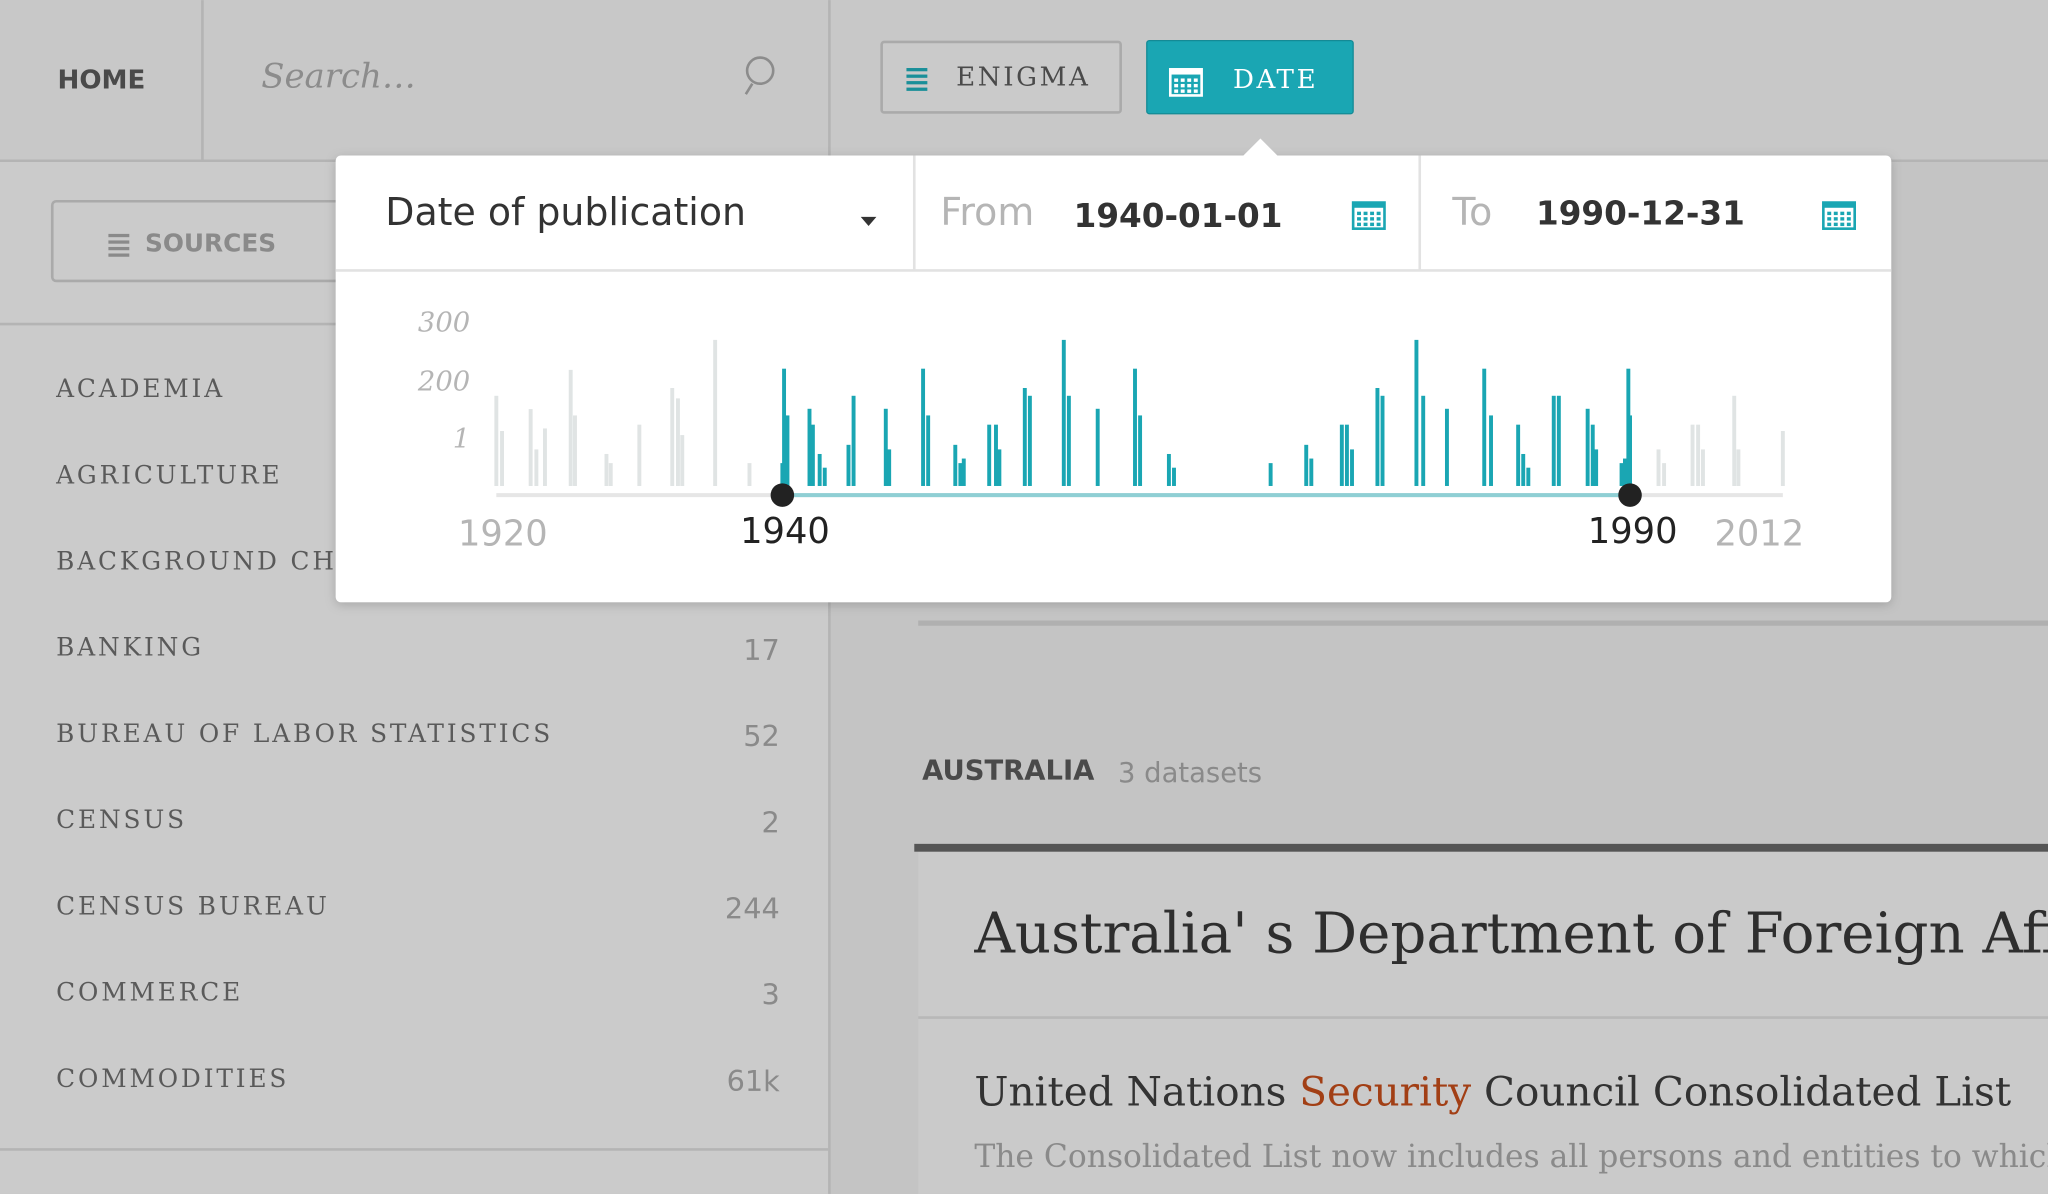  I want to click on search-icon, so click(759, 75).